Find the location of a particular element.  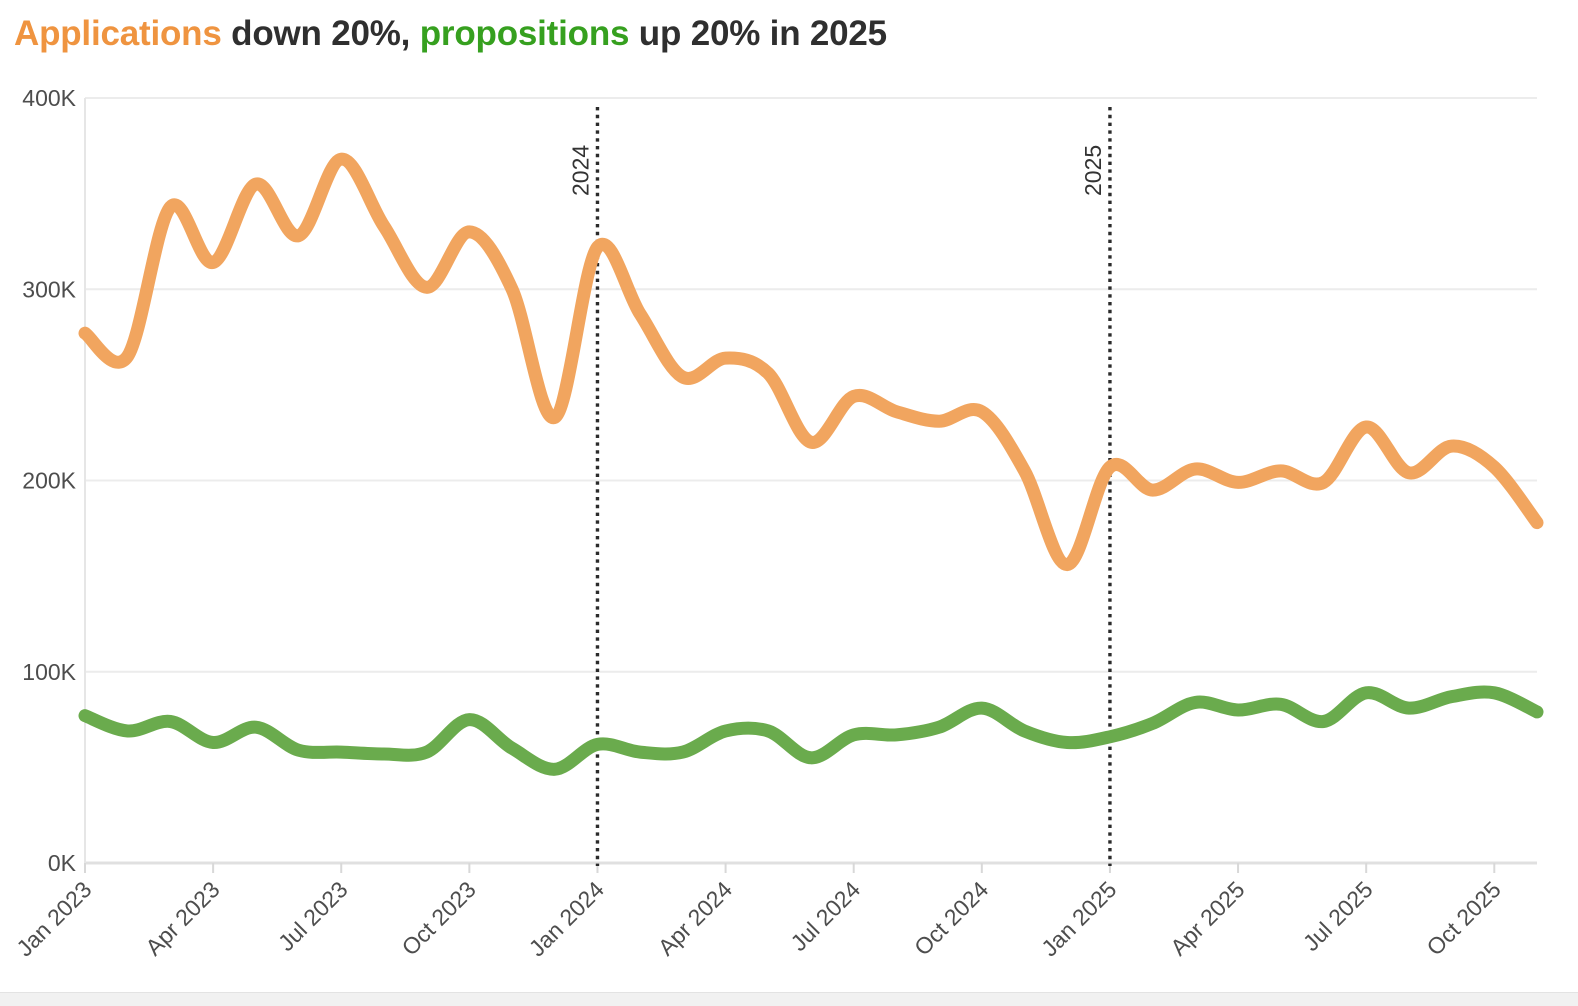

y-axis-label-200K: 200K is located at coordinates (49, 481).